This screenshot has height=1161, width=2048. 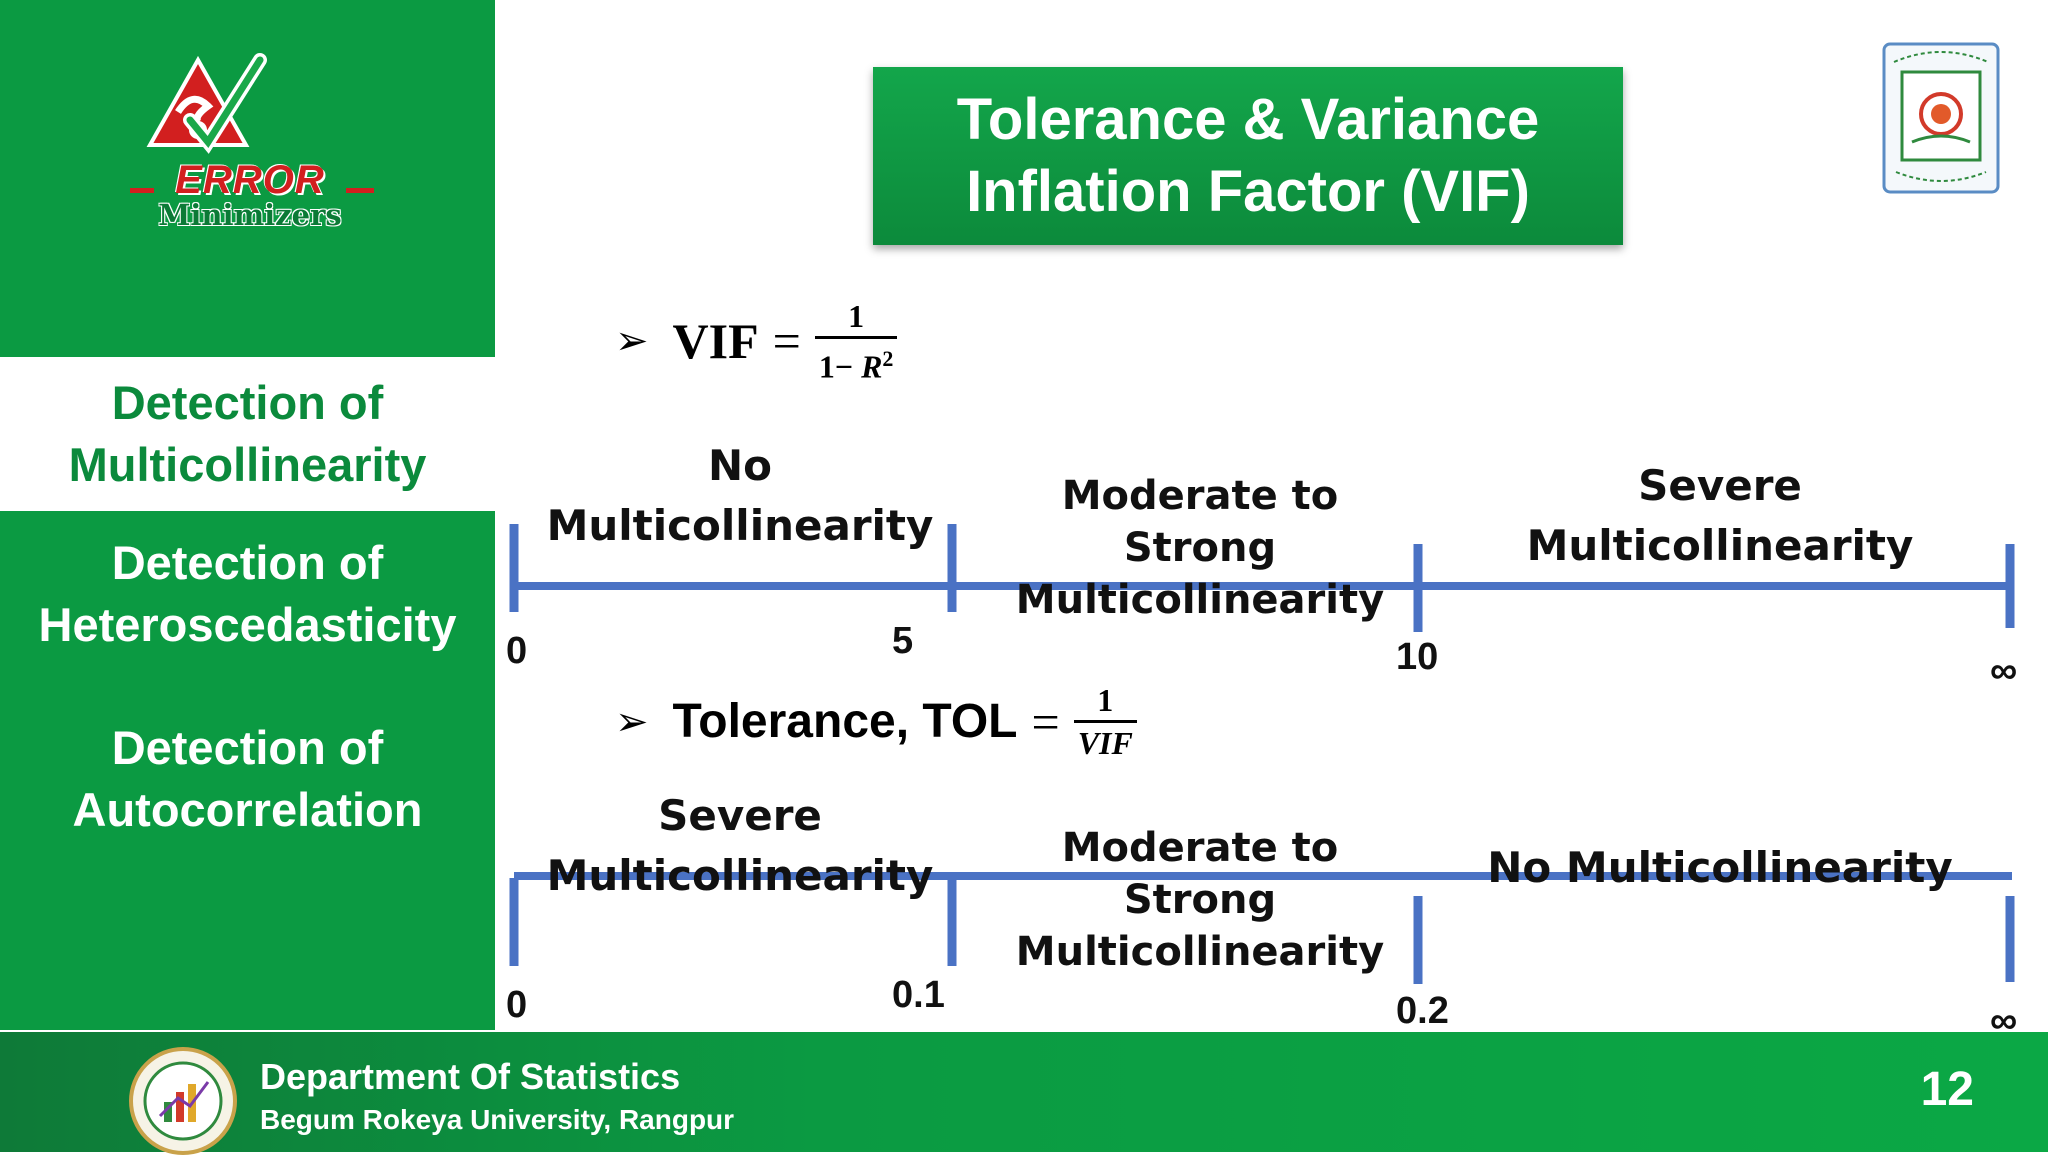 I want to click on vif-fraction: 1 1− R2, so click(x=856, y=341).